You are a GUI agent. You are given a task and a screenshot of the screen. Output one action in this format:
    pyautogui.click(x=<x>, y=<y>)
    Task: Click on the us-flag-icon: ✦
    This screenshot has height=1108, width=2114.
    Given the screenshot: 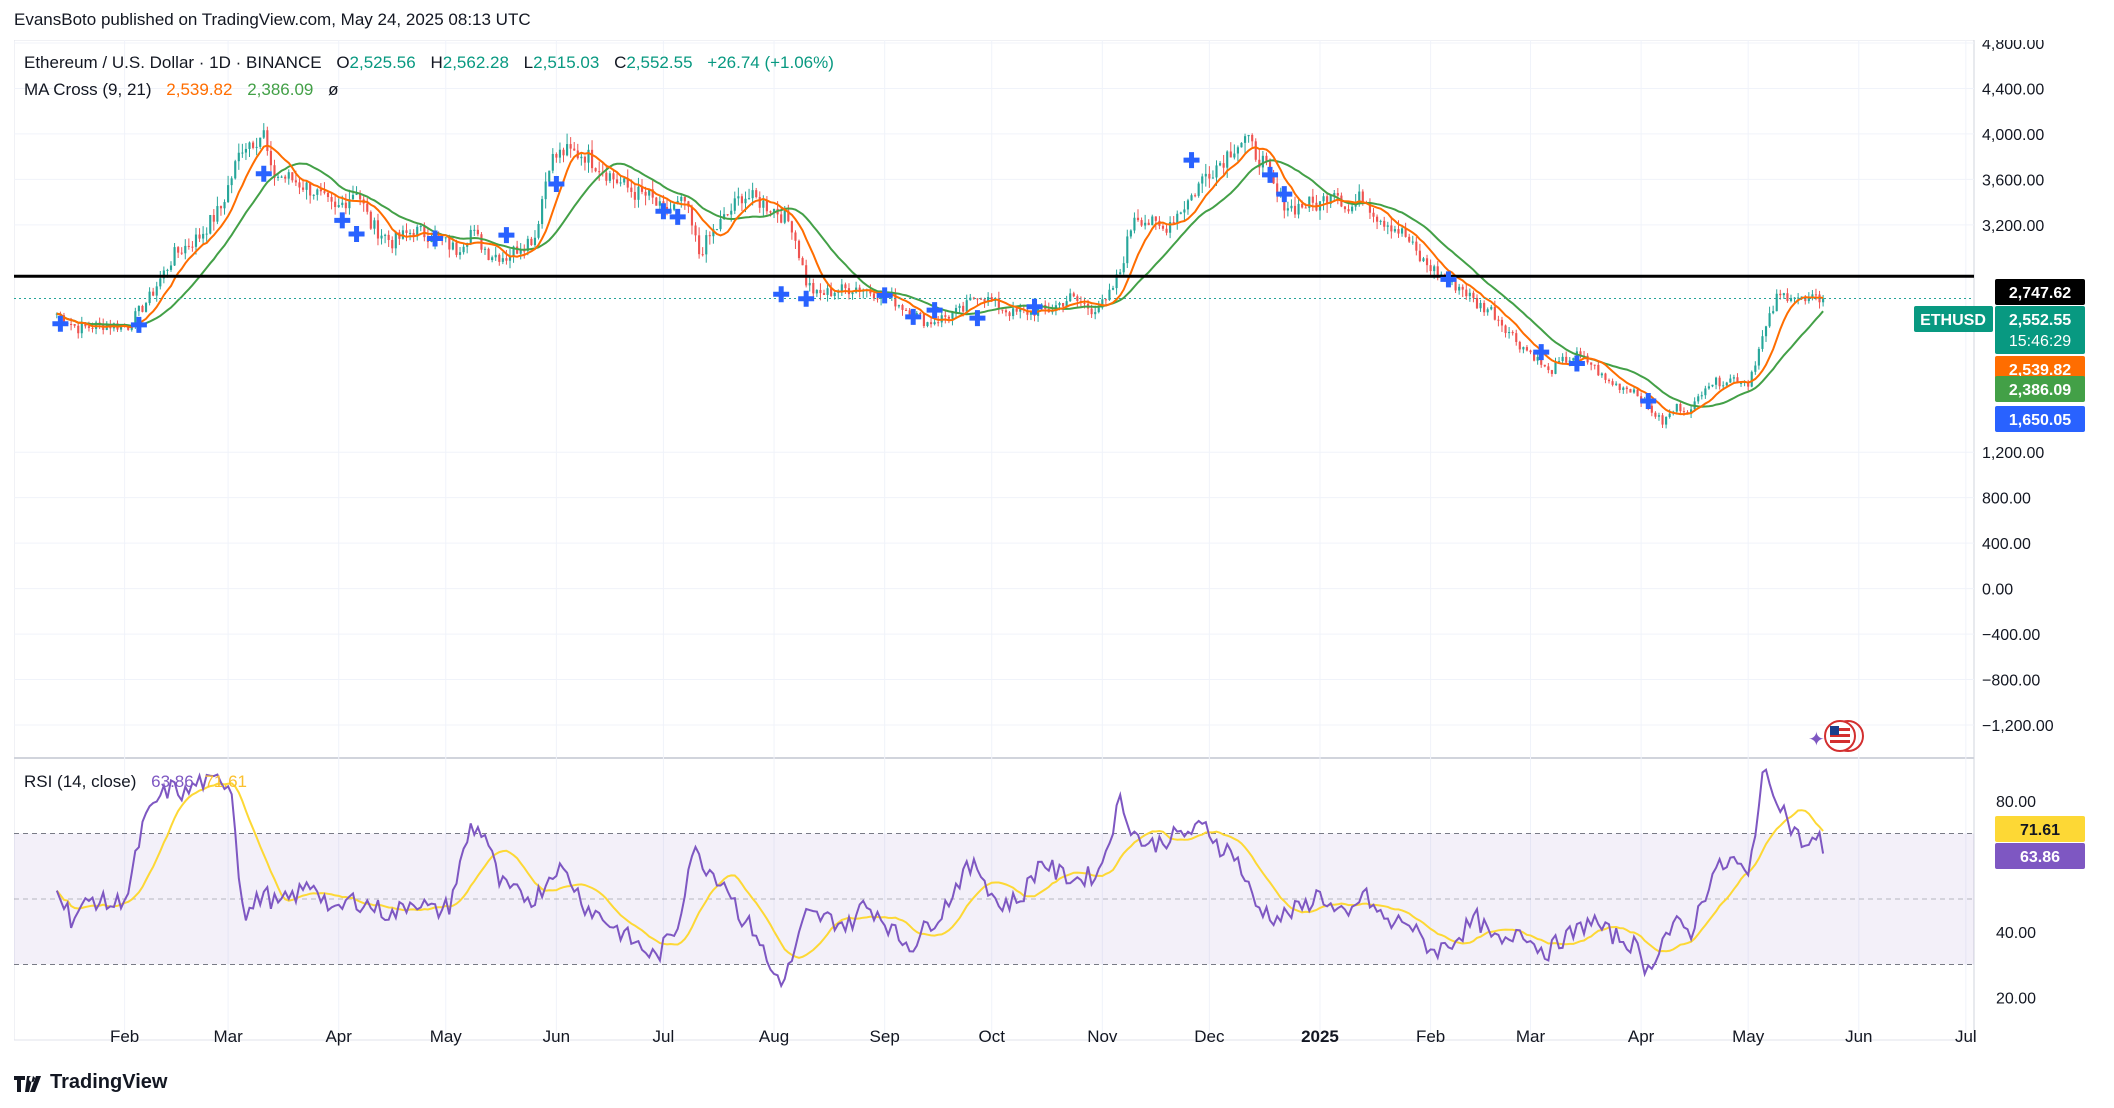 What is the action you would take?
    pyautogui.click(x=1836, y=736)
    